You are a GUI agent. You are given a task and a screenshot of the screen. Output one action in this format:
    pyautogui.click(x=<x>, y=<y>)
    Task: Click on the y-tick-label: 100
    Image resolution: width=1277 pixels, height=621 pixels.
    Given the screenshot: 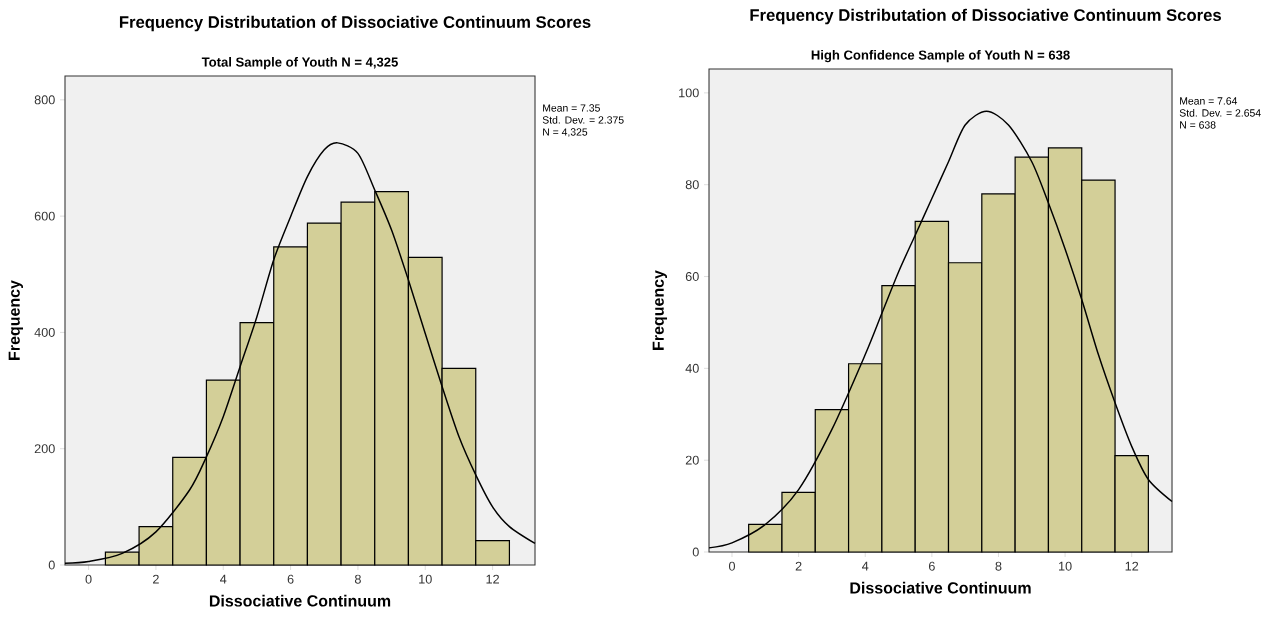 What is the action you would take?
    pyautogui.click(x=689, y=93)
    